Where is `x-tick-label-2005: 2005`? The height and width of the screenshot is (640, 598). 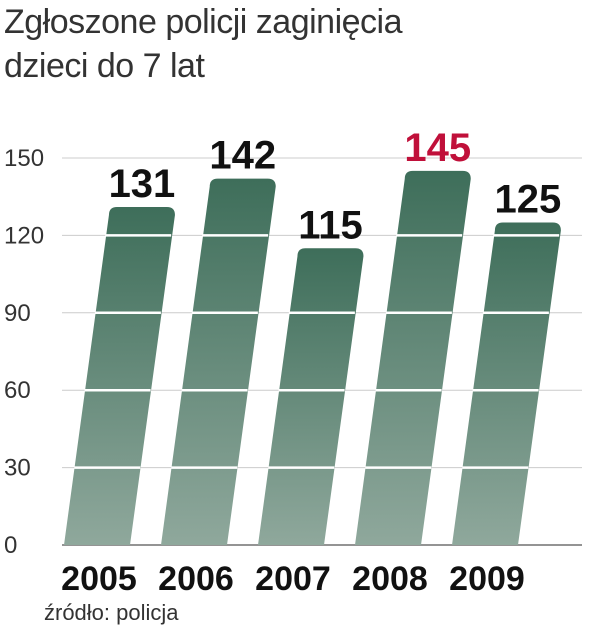
x-tick-label-2005: 2005 is located at coordinates (99, 579).